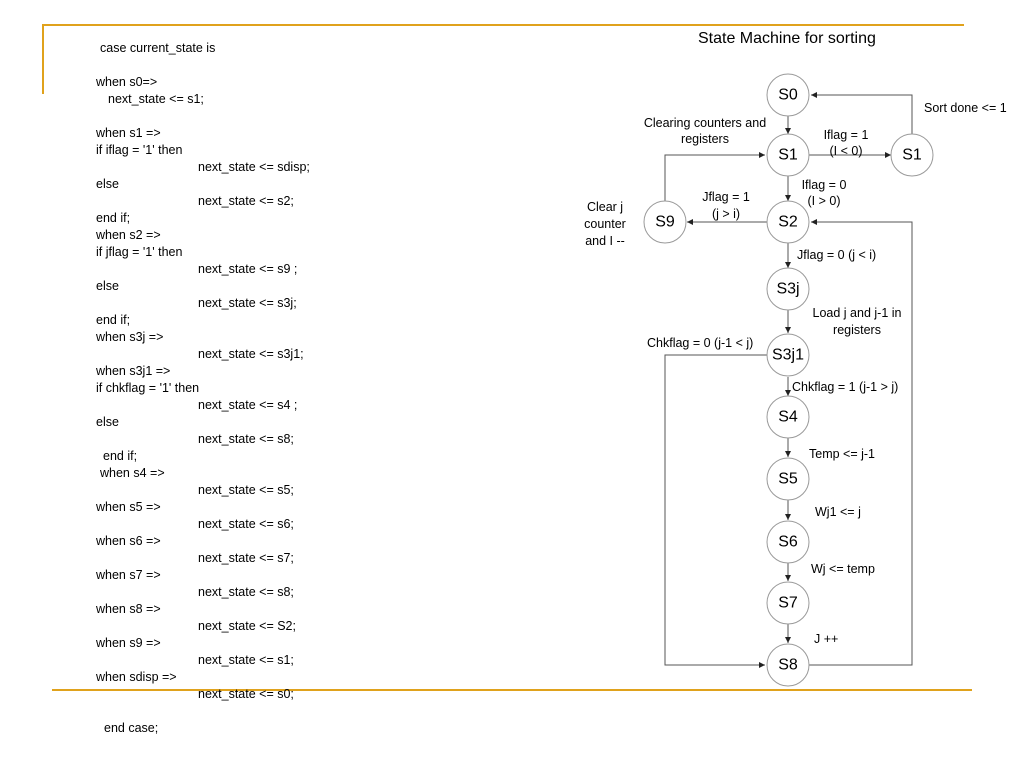  What do you see at coordinates (247, 303) in the screenshot?
I see `code-line: next_state <= s3j;` at bounding box center [247, 303].